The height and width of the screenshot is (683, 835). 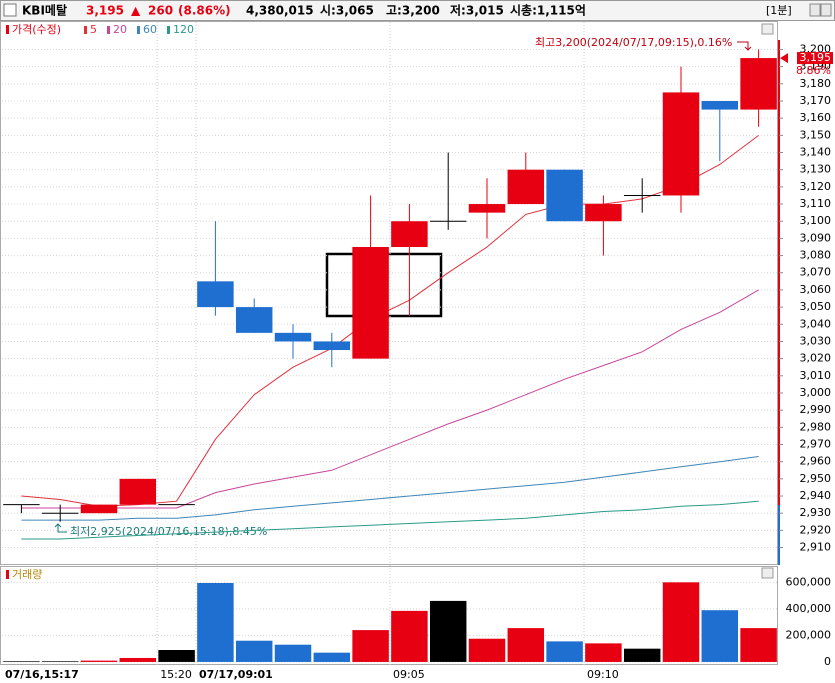 I want to click on y-tick-label: 3,140, so click(x=816, y=152).